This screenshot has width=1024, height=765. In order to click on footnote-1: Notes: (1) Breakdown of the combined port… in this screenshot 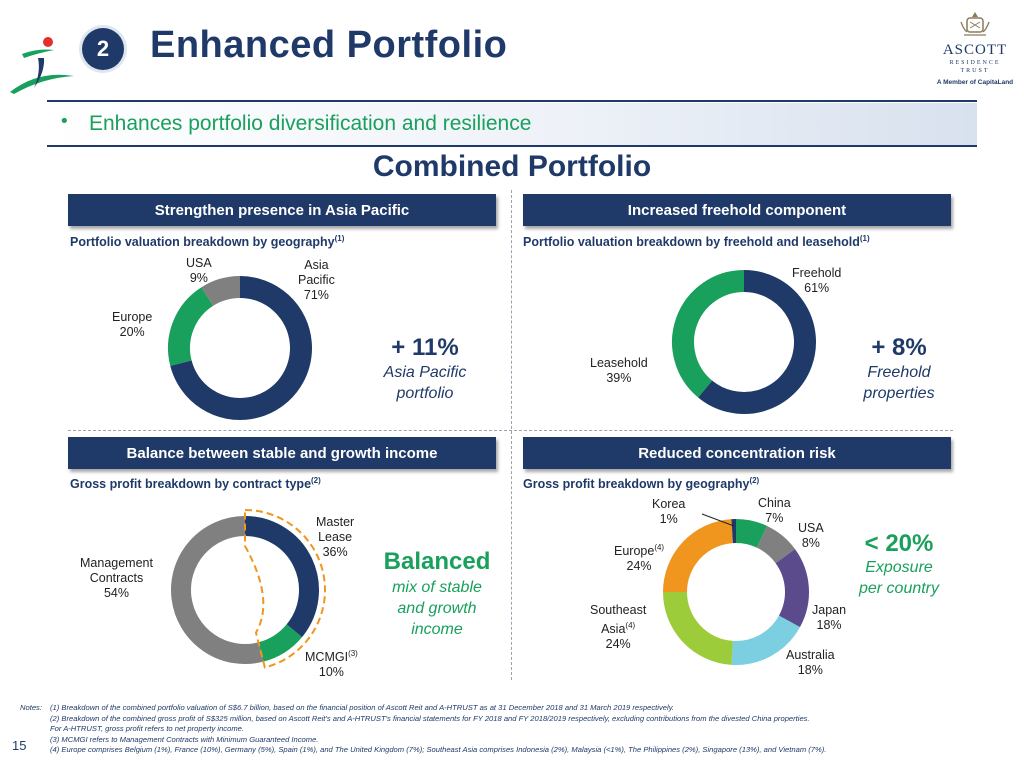, I will do `click(347, 707)`.